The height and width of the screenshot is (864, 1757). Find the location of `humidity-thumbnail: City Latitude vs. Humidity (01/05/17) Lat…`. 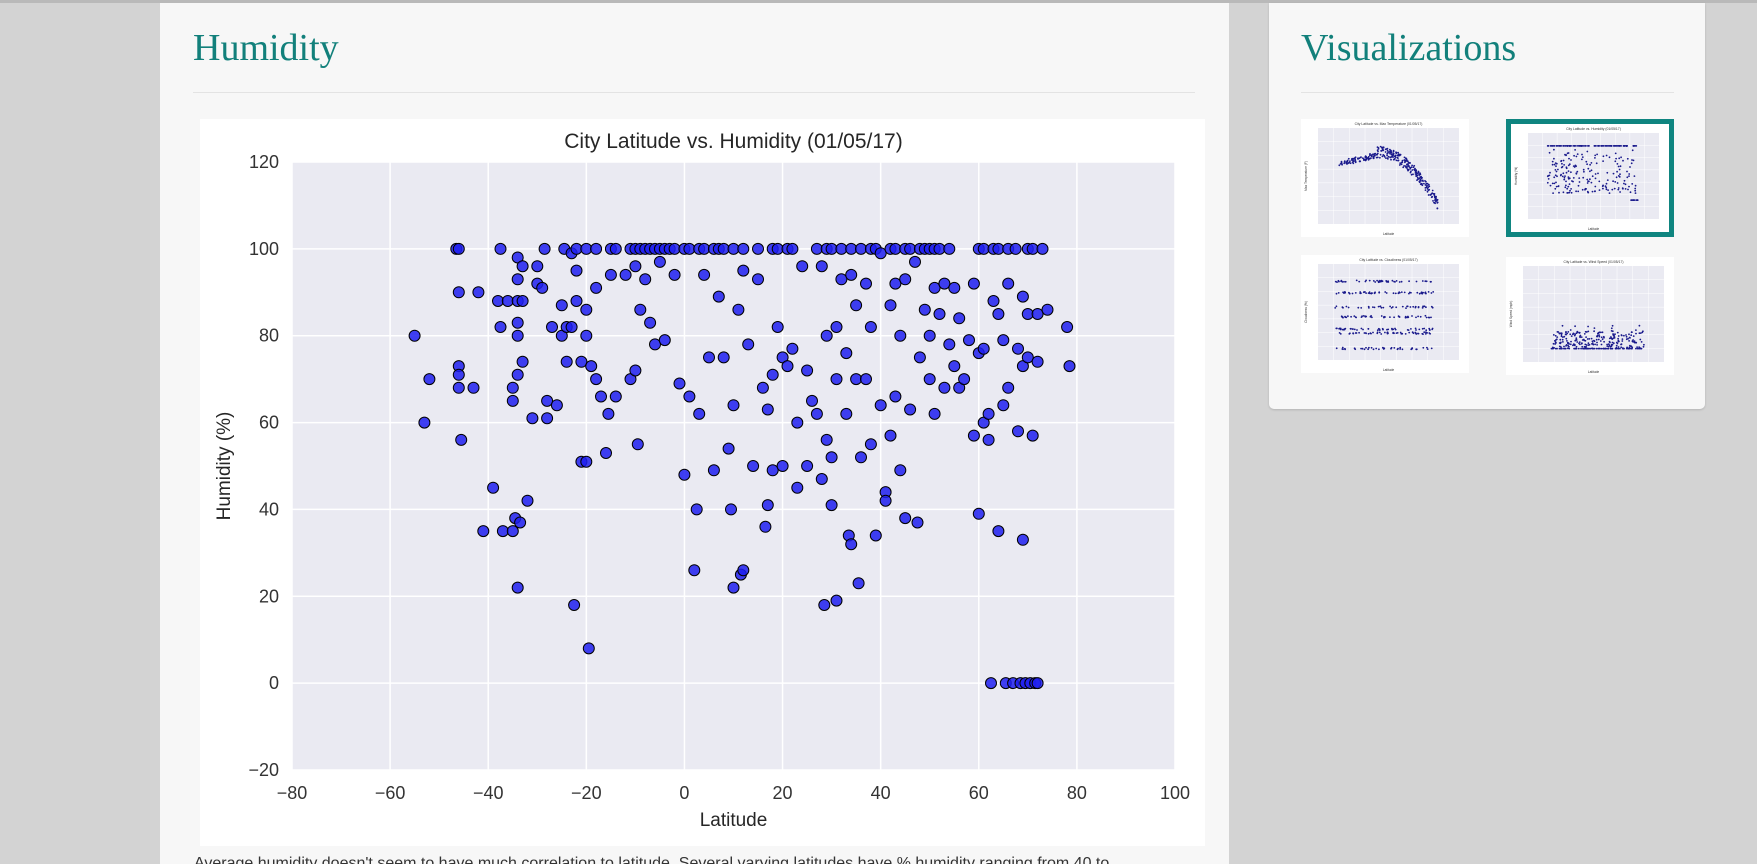

humidity-thumbnail: City Latitude vs. Humidity (01/05/17) Lat… is located at coordinates (1590, 178).